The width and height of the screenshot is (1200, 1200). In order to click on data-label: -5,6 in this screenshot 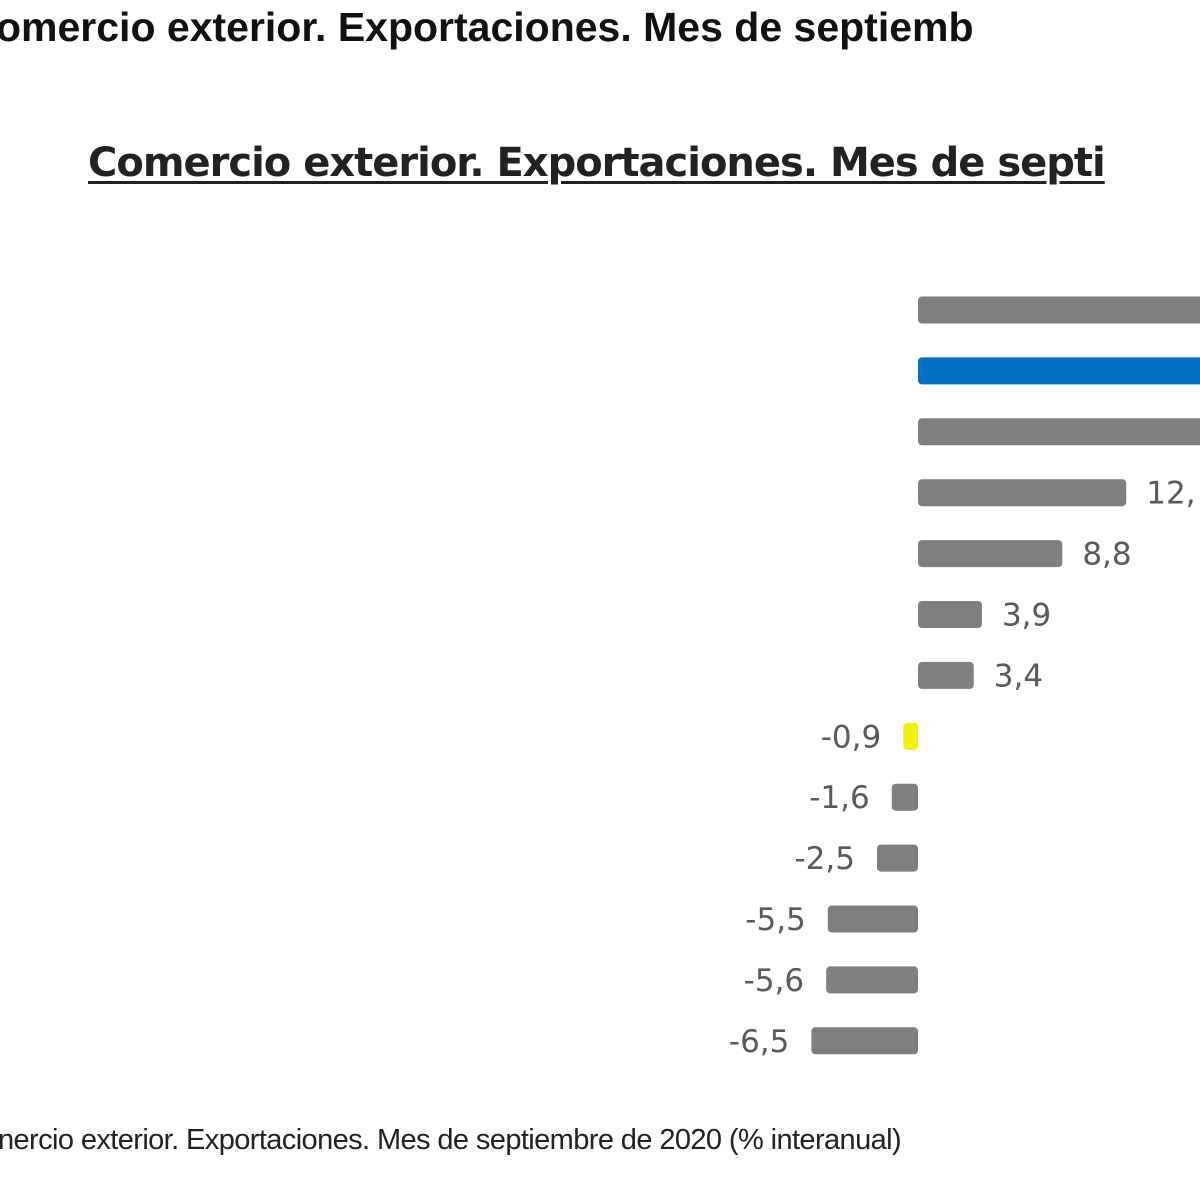, I will do `click(774, 981)`.